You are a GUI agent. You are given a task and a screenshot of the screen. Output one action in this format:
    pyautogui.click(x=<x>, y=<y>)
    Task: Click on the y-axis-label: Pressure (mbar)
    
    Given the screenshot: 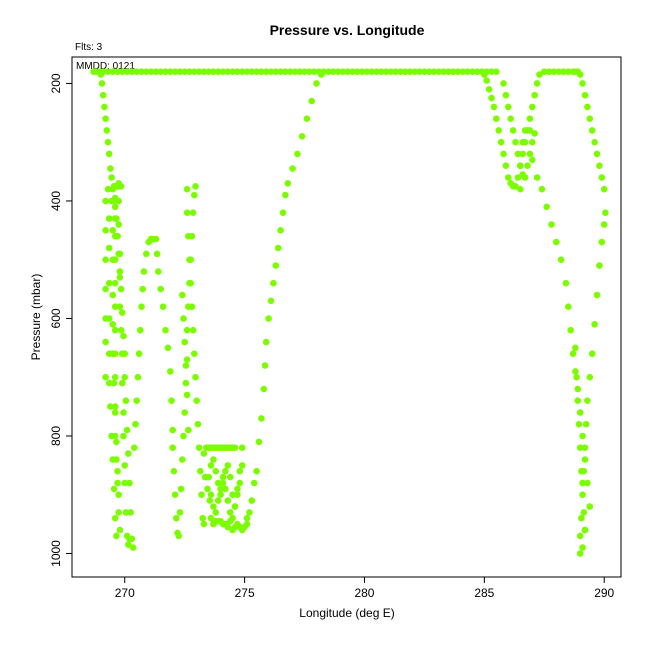 What is the action you would take?
    pyautogui.click(x=36, y=317)
    